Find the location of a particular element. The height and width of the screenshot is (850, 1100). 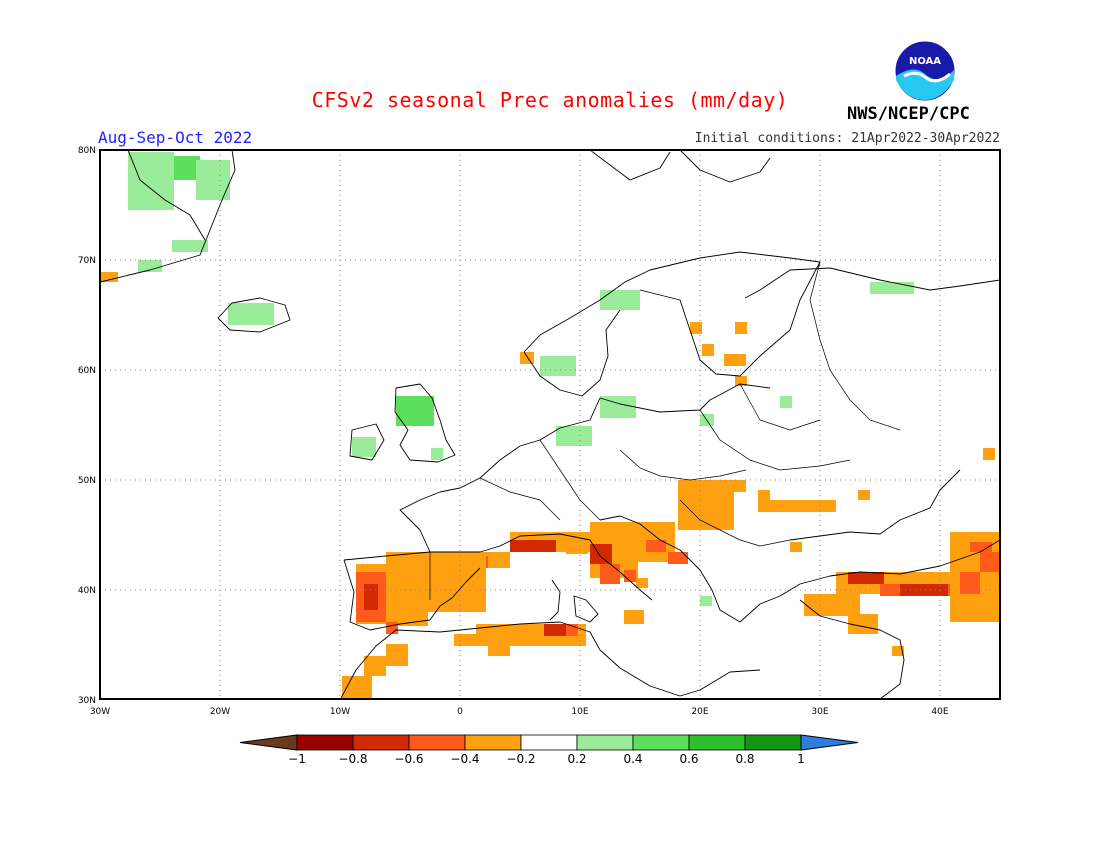

logo-text: NOAA is located at coordinates (925, 61).